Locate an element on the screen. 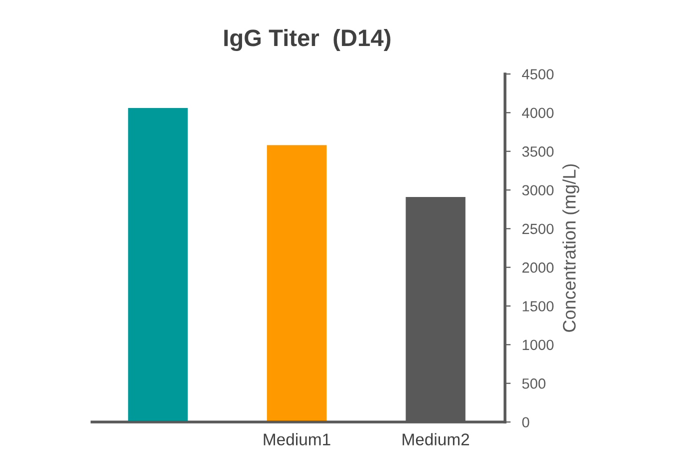 The width and height of the screenshot is (698, 475). y-tick-label: 2500 is located at coordinates (538, 229).